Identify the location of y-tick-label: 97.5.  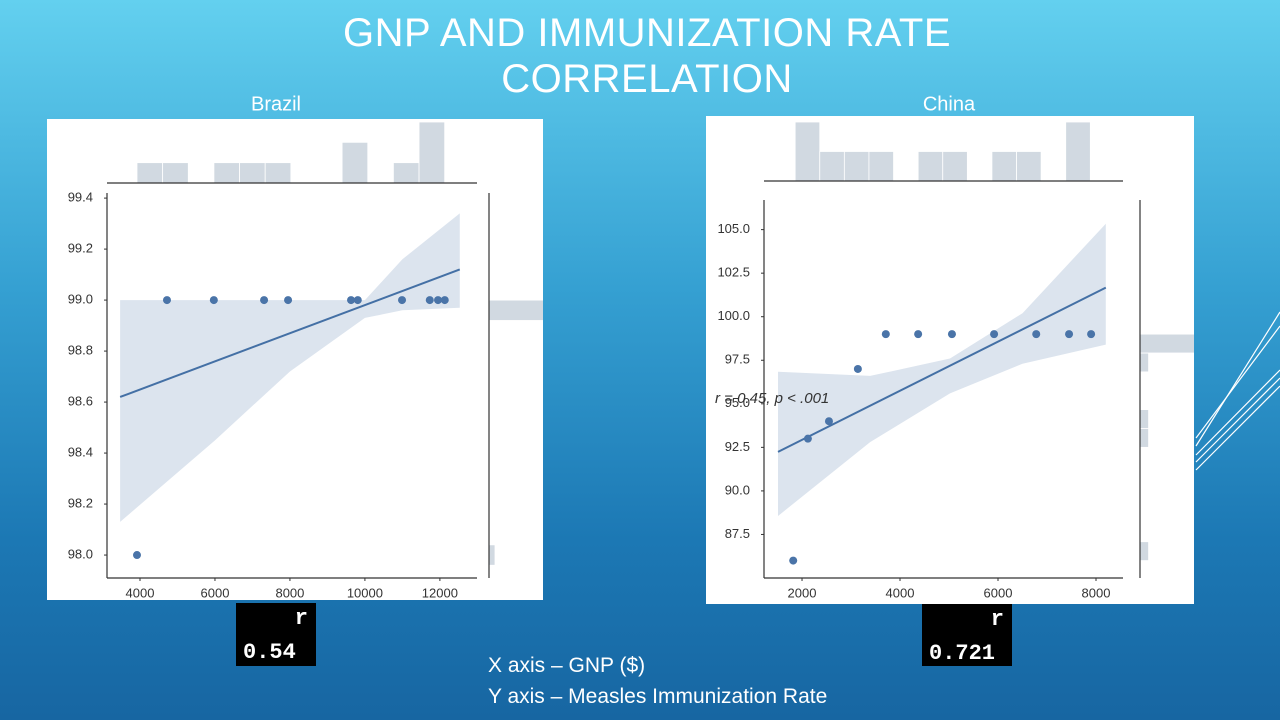
(737, 359).